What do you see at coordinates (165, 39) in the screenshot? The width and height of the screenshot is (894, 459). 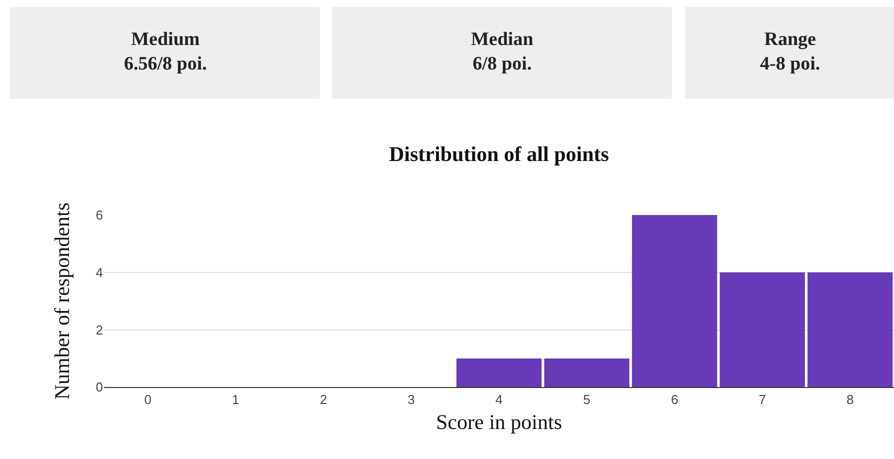 I see `text: Medium` at bounding box center [165, 39].